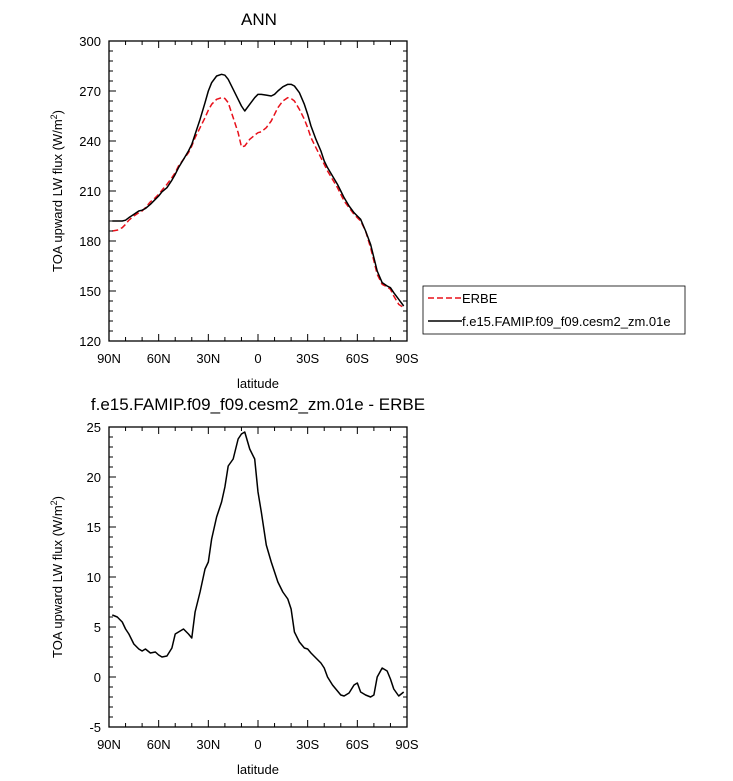 This screenshot has height=781, width=733. What do you see at coordinates (54, 116) in the screenshot?
I see `top-ylabel-sup: 2` at bounding box center [54, 116].